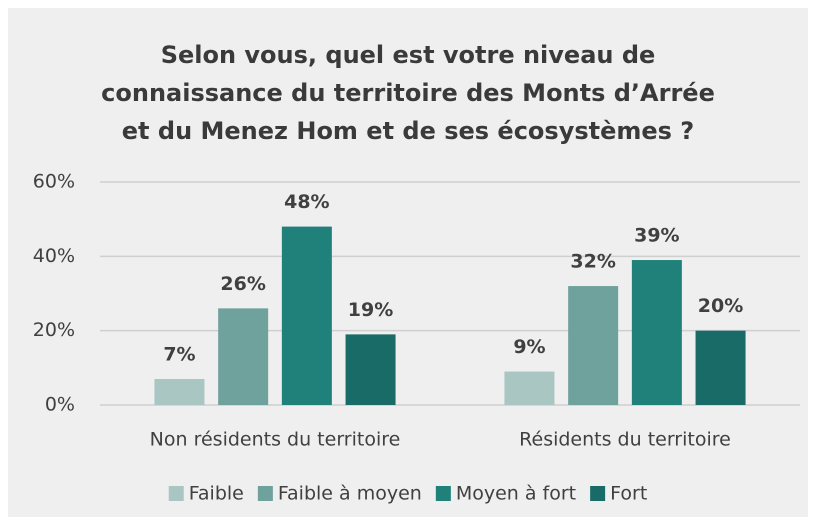 The image size is (816, 529). Describe the element at coordinates (592, 262) in the screenshot. I see `value-label: 32%` at that location.